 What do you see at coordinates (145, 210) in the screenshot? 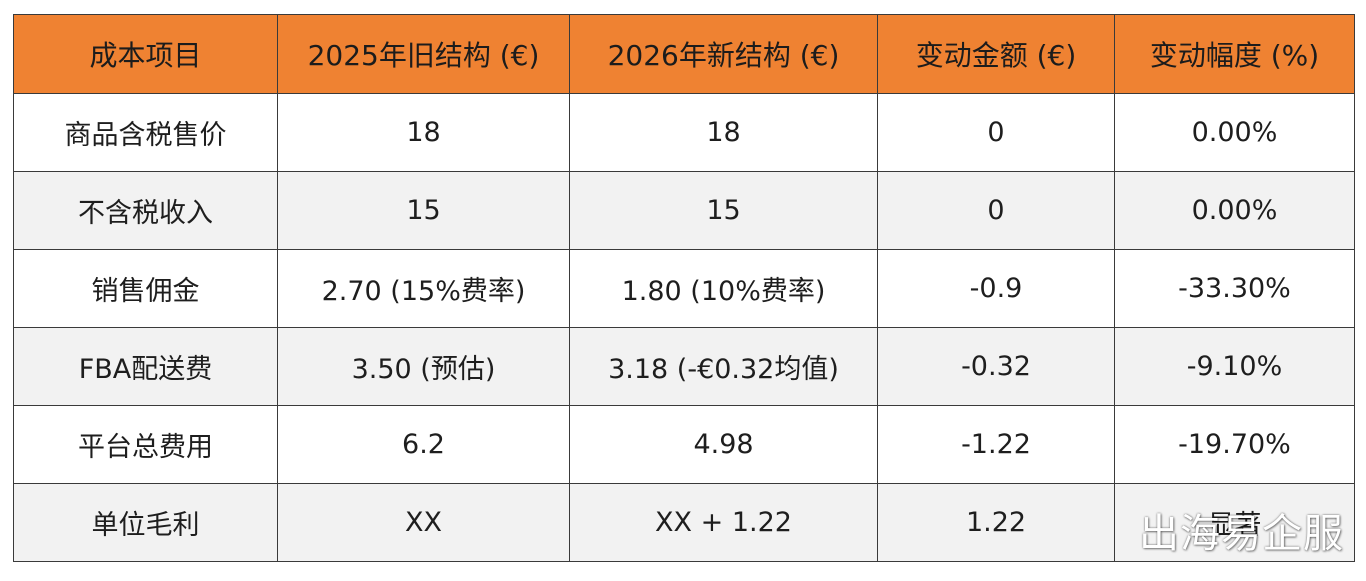
I see `table-cell: 不含税收入` at bounding box center [145, 210].